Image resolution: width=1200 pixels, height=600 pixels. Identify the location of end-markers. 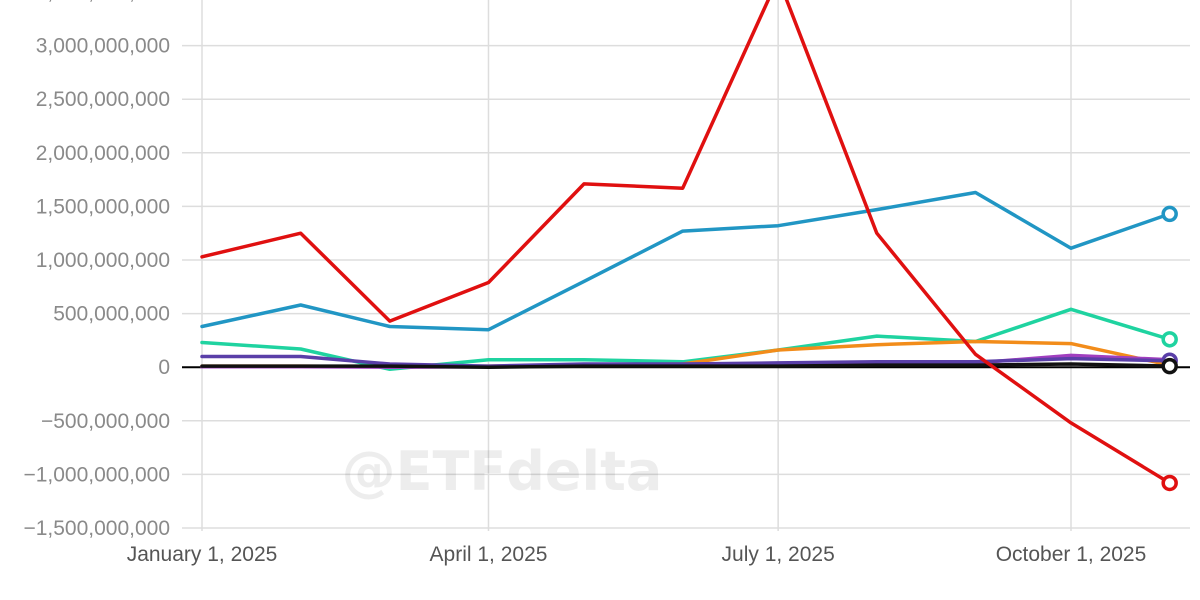
(1169, 348).